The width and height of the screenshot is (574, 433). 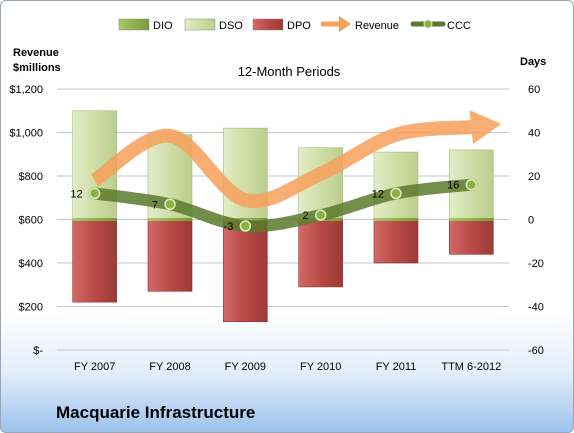 I want to click on ccc-line, so click(x=283, y=205).